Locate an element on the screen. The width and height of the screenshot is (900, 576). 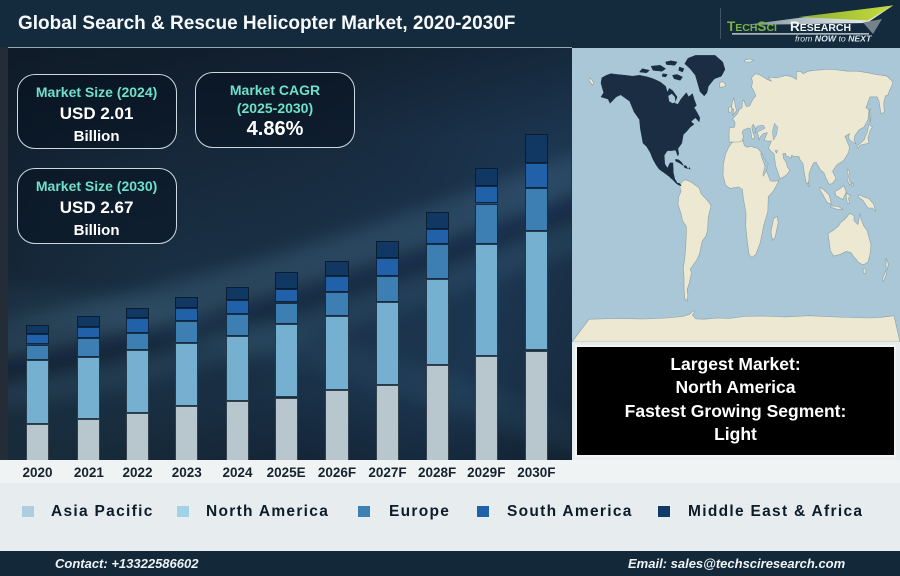
svg-text: RESEARCH is located at coordinates (820, 26).